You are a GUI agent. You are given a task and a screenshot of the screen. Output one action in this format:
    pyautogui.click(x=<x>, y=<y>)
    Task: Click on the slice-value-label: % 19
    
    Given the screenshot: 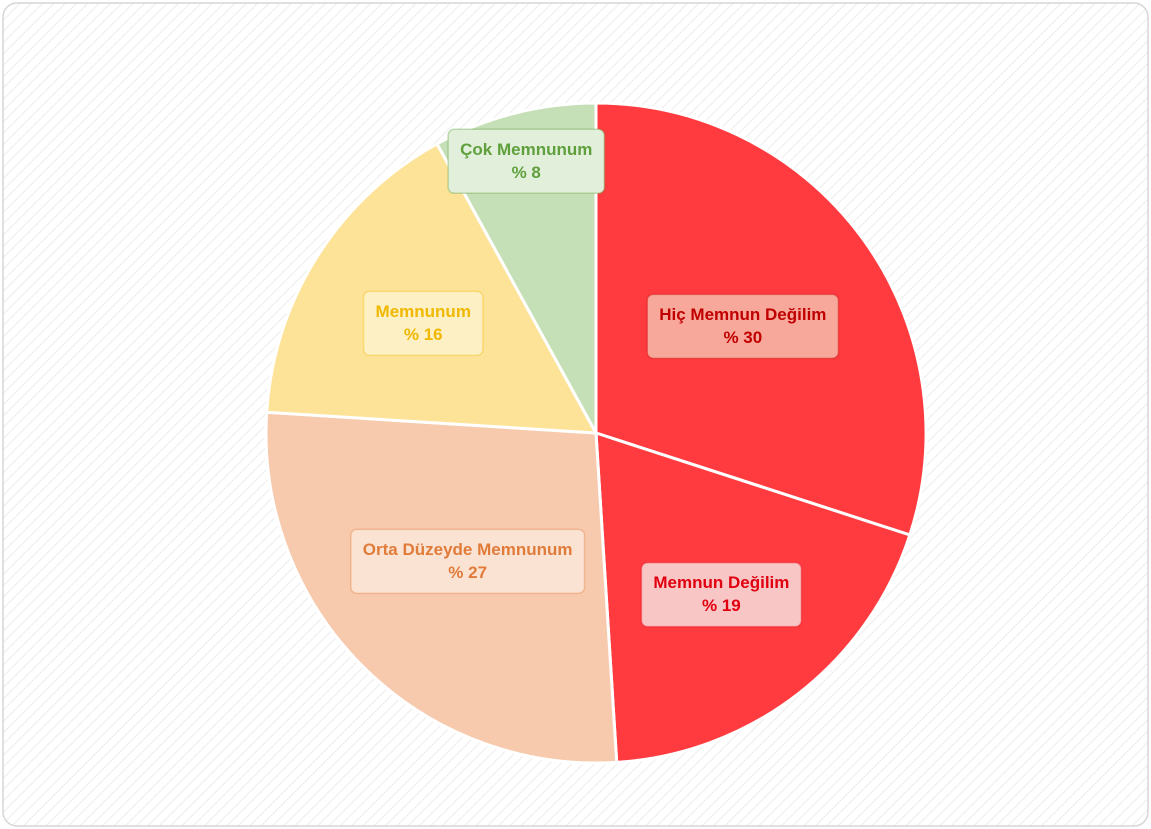 What is the action you would take?
    pyautogui.click(x=721, y=605)
    